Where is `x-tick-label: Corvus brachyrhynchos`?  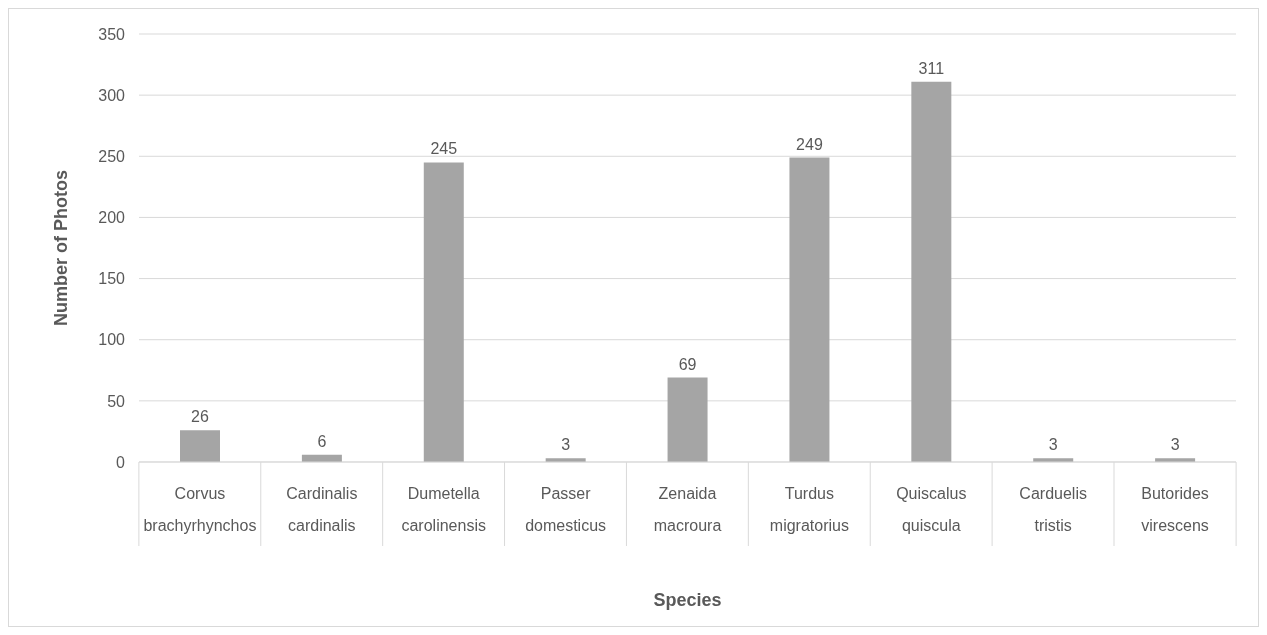 x-tick-label: Corvus brachyrhynchos is located at coordinates (200, 509).